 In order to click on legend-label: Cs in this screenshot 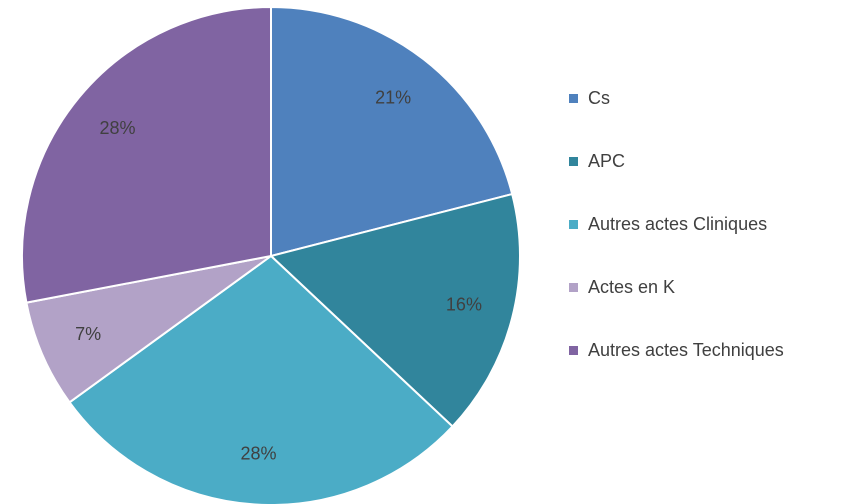, I will do `click(599, 98)`.